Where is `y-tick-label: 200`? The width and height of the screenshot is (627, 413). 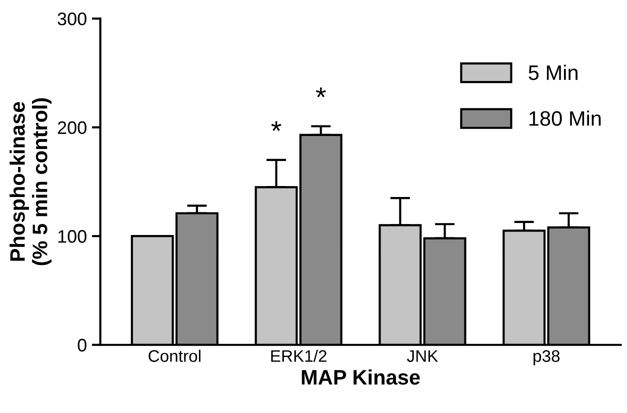
y-tick-label: 200 is located at coordinates (72, 127).